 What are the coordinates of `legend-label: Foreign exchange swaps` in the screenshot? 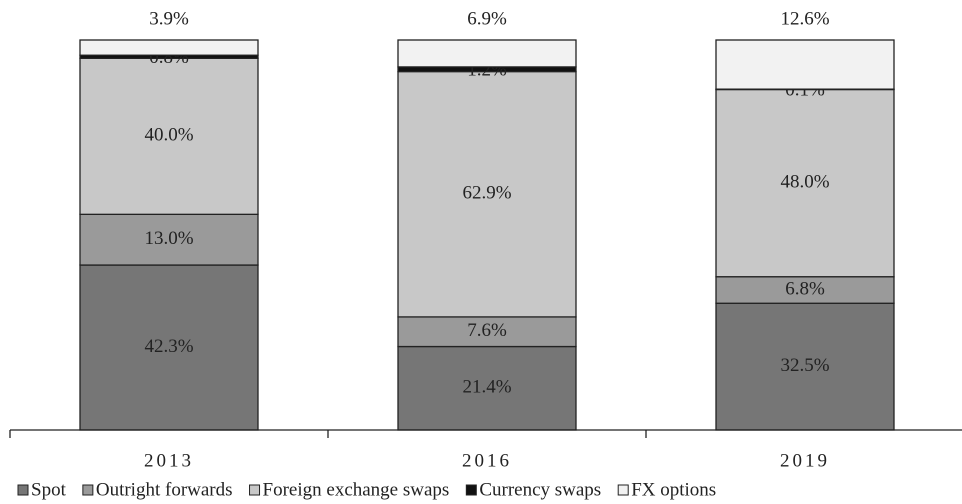 It's located at (356, 489).